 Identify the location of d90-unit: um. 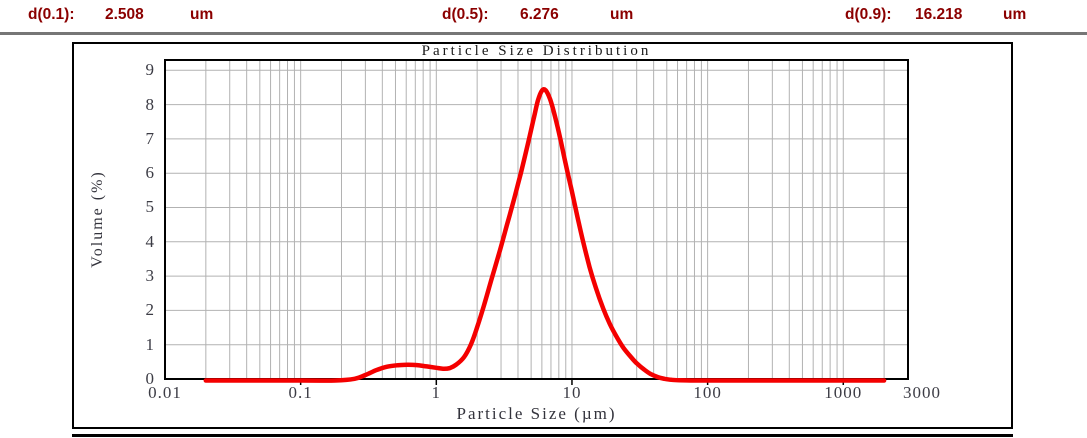
(1015, 14).